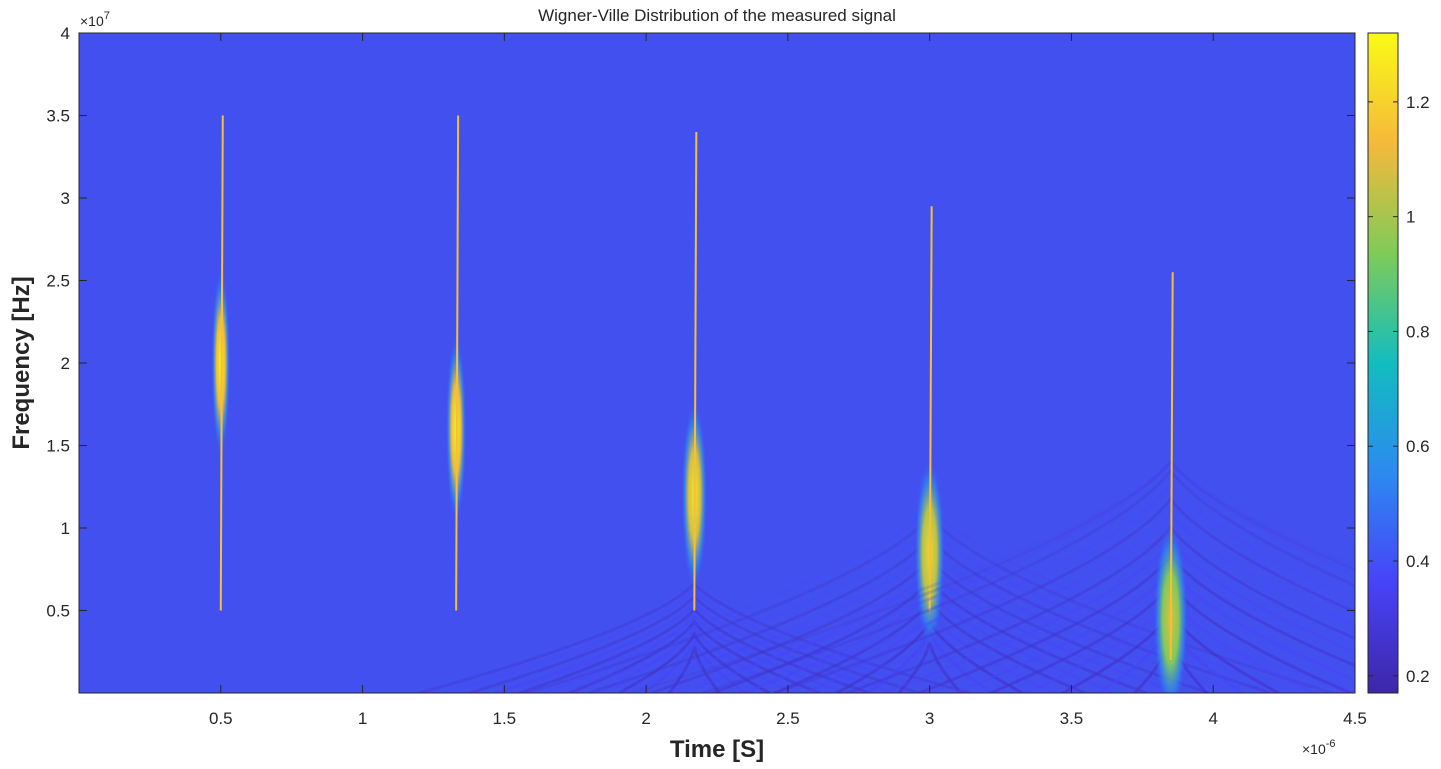  I want to click on x-tick-label: 1.5, so click(505, 718).